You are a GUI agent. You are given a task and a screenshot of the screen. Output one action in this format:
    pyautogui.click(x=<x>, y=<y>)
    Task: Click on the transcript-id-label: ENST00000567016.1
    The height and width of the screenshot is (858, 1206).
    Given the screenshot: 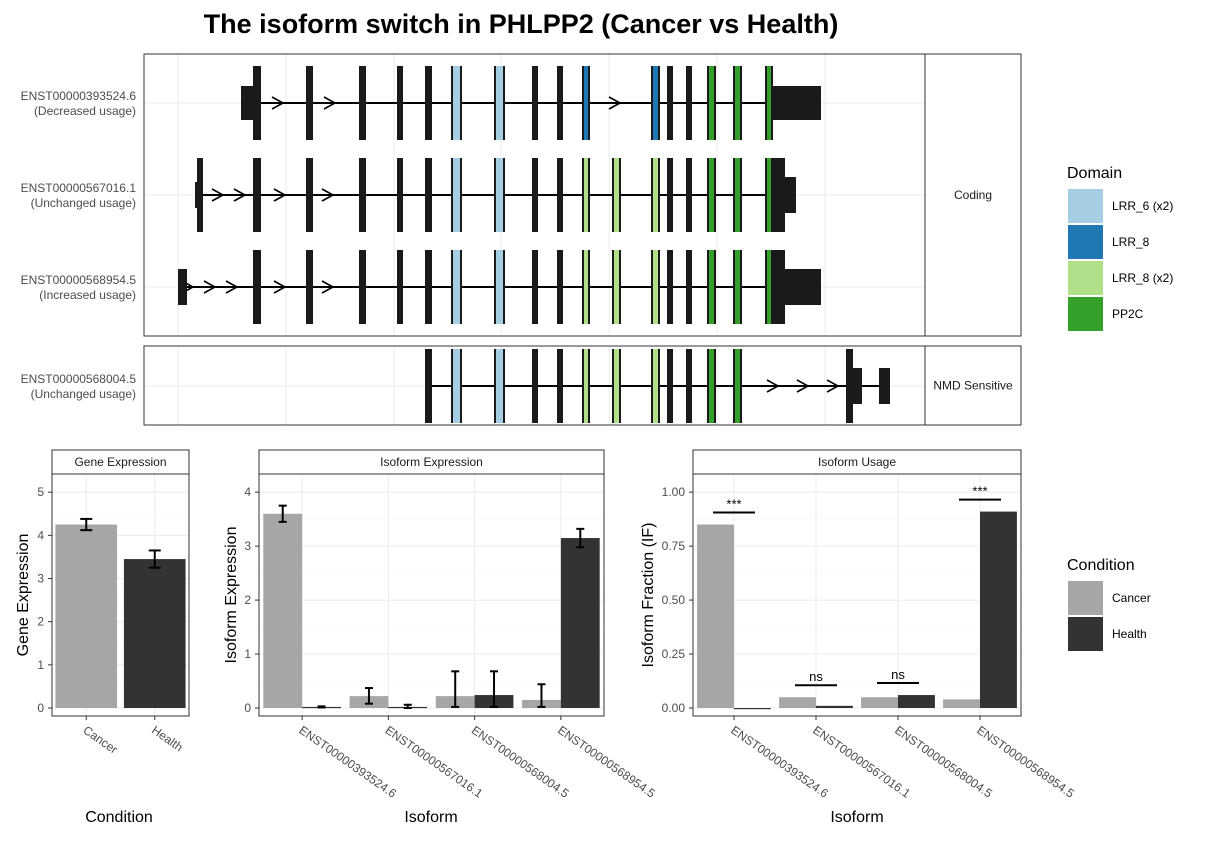 What is the action you would take?
    pyautogui.click(x=79, y=188)
    